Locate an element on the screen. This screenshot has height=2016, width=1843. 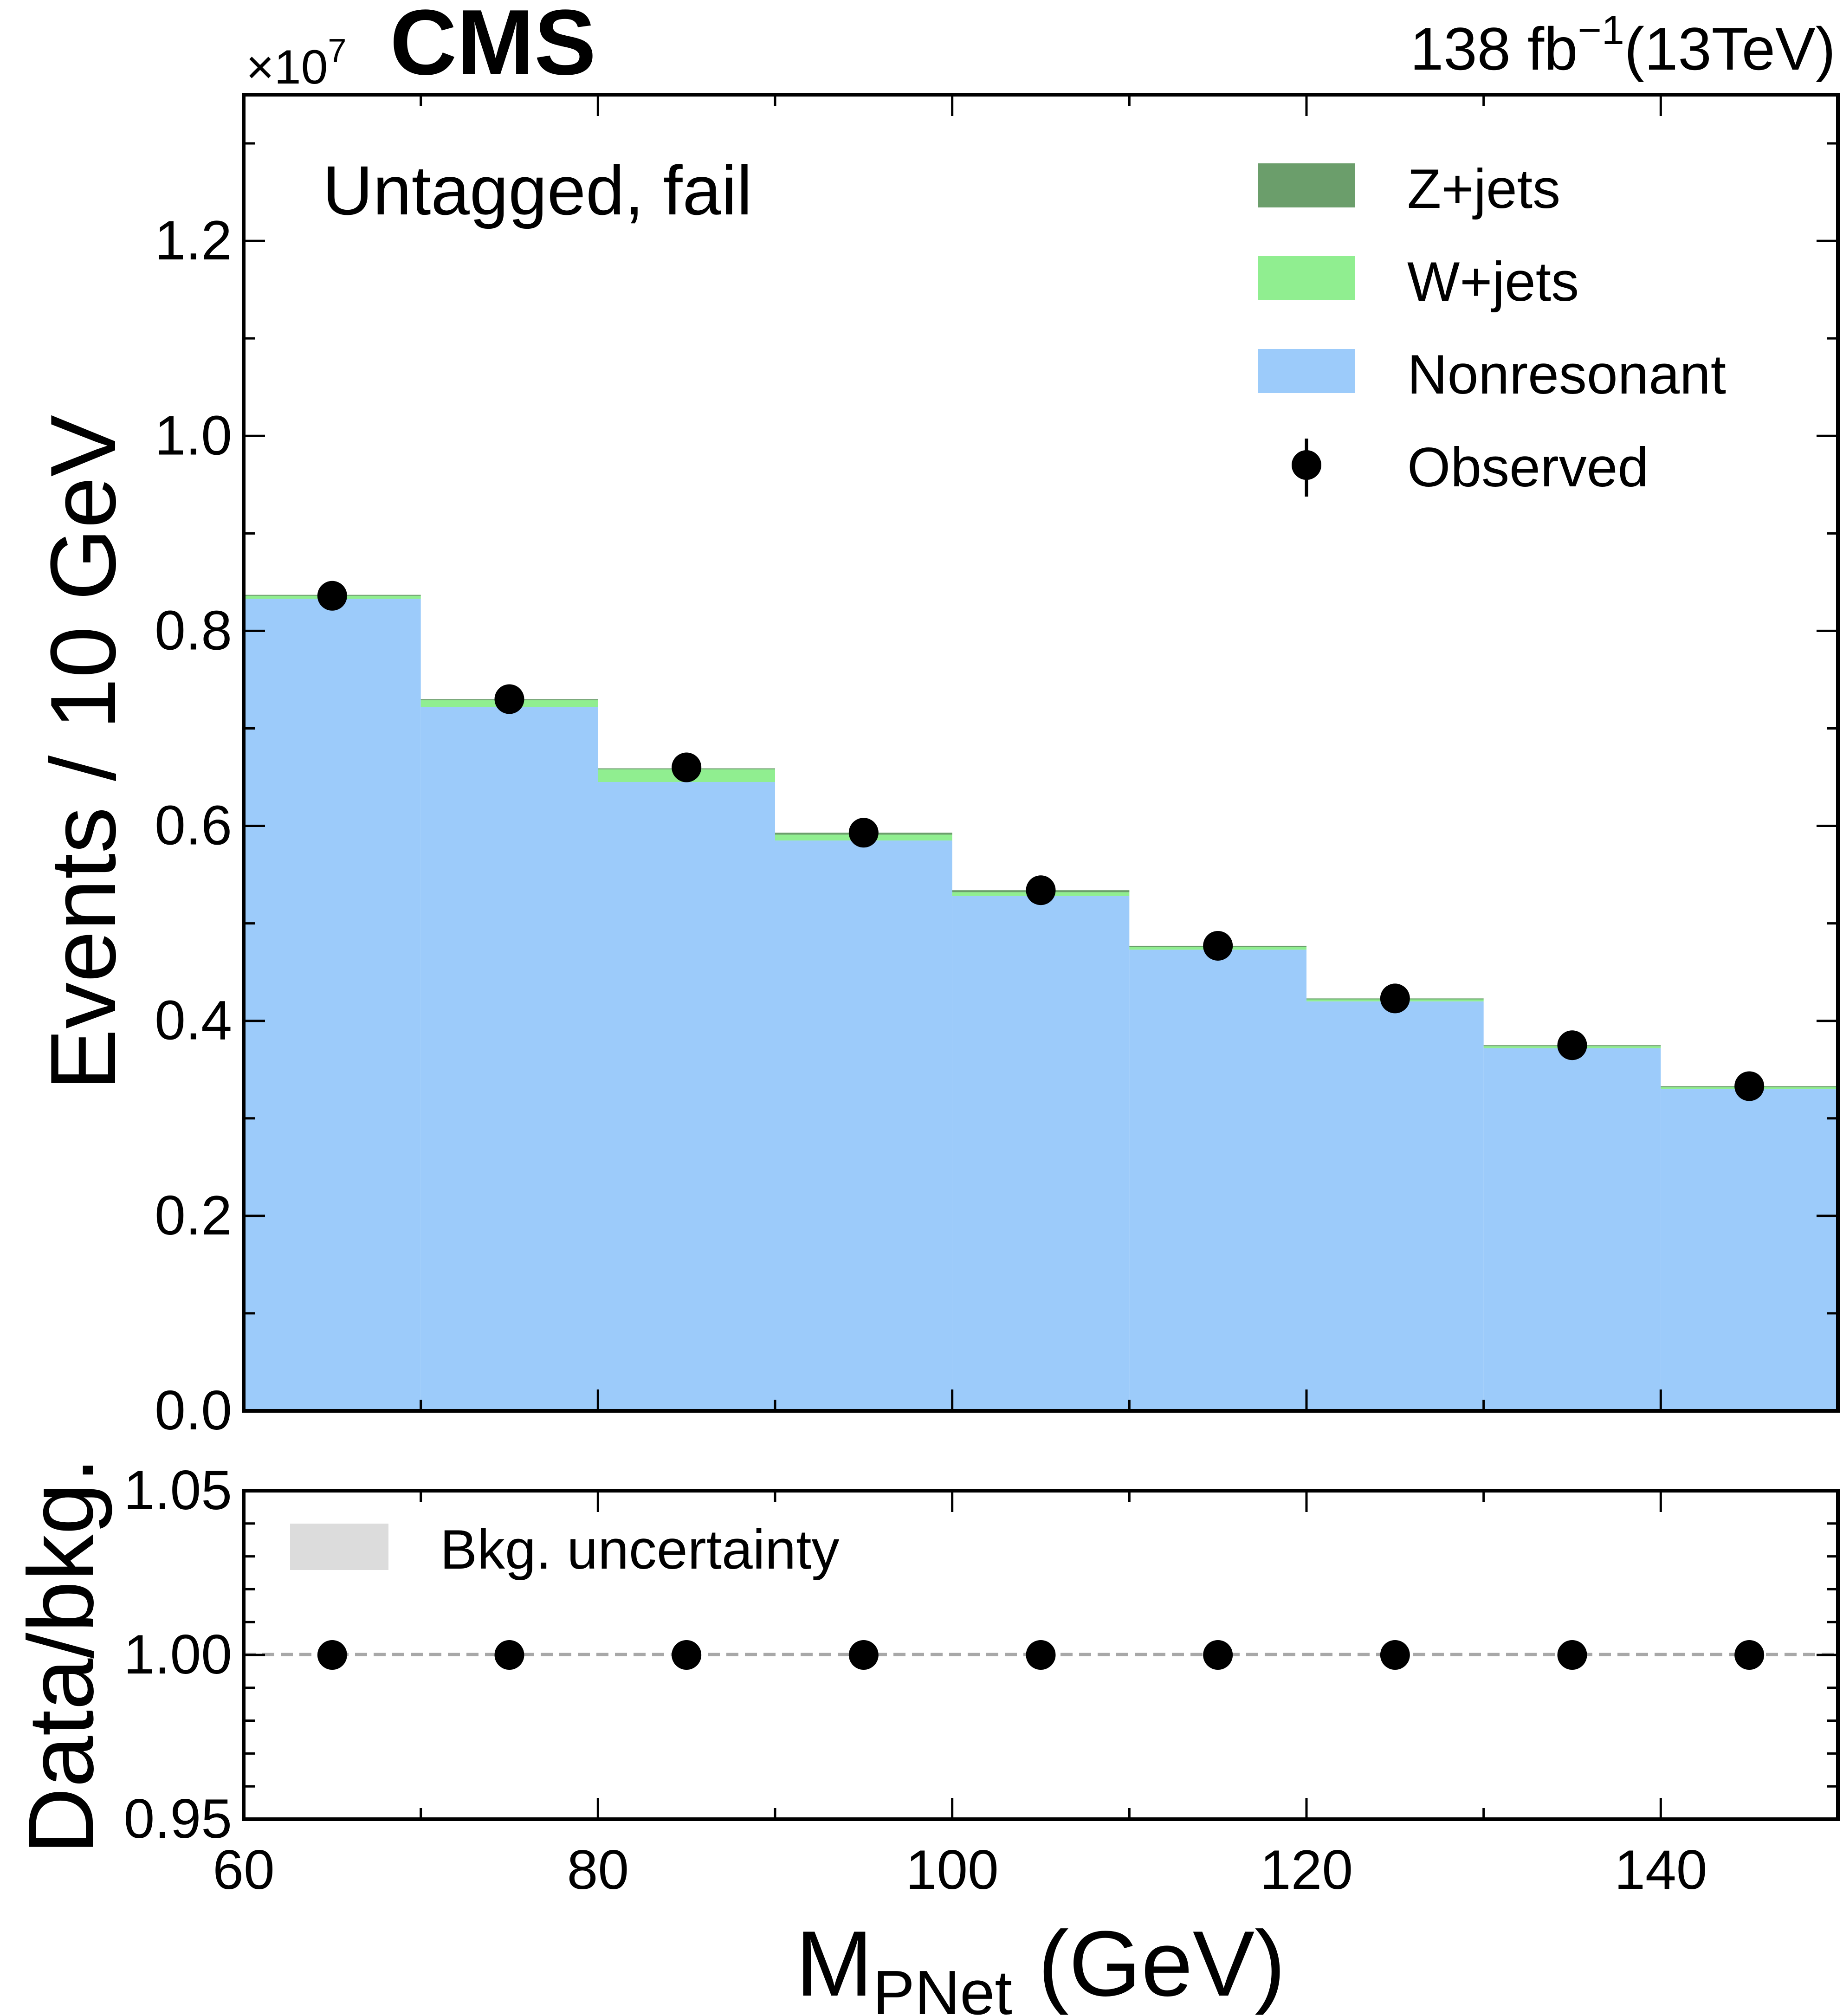
ratio-plot-frame is located at coordinates (1041, 1655).